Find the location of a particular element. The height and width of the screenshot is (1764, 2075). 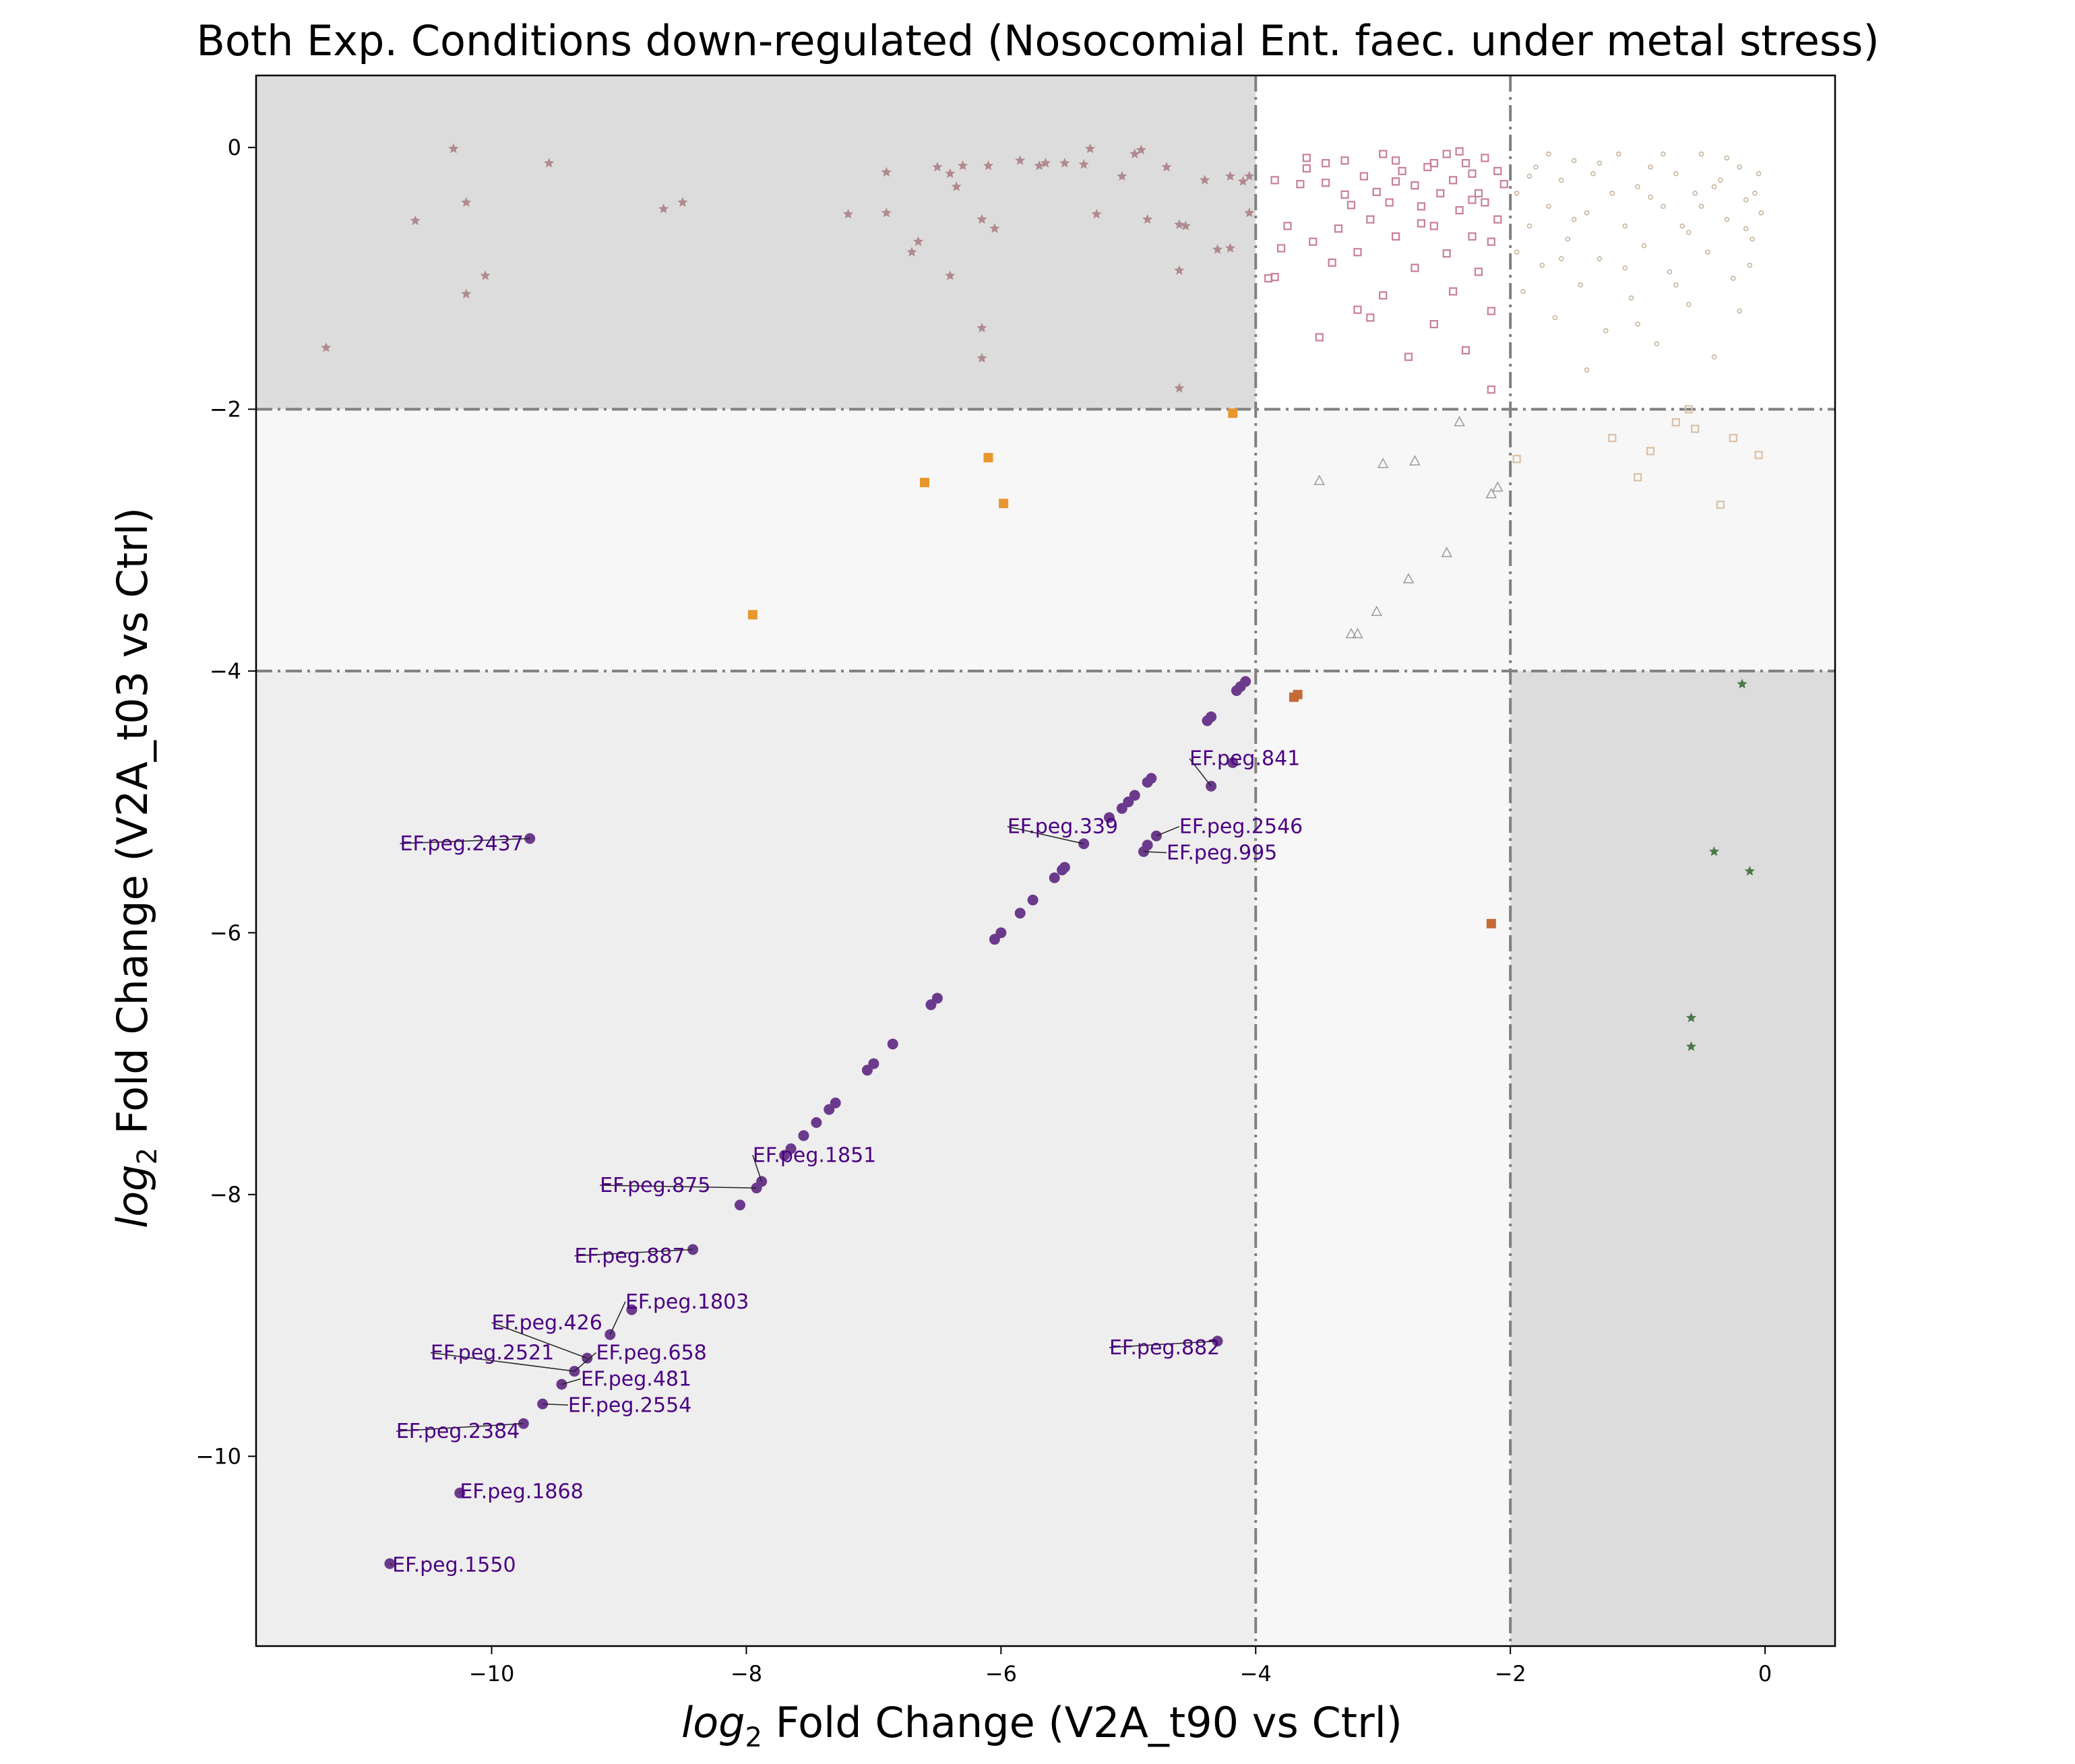

x-tick-label-4: −2 is located at coordinates (1510, 1674).